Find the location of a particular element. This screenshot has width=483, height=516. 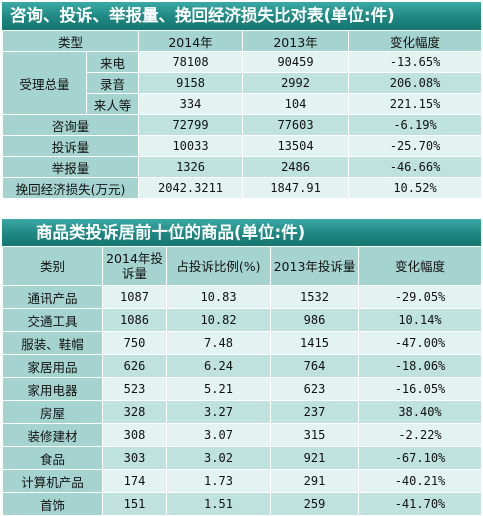

row-label: 挽回经济损失(万元) is located at coordinates (70, 188).